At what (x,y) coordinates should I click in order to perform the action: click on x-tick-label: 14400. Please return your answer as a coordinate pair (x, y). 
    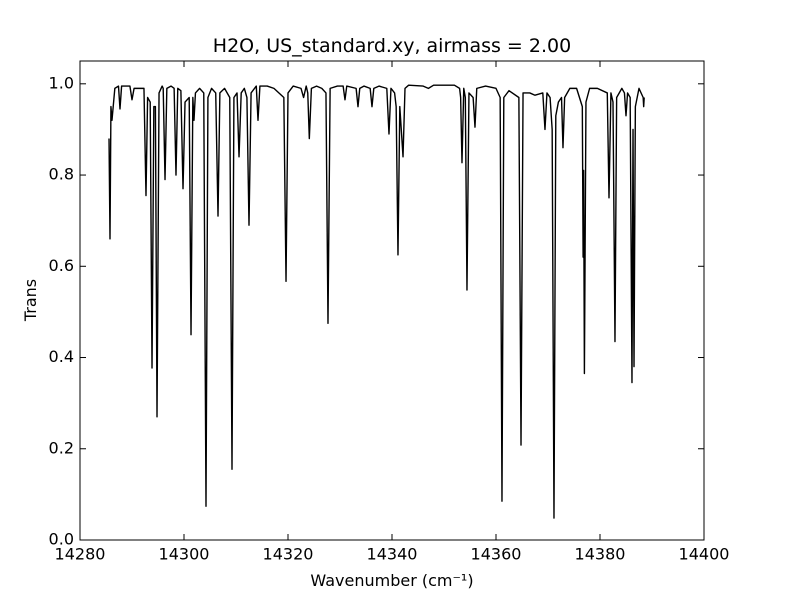
    Looking at the image, I should click on (704, 554).